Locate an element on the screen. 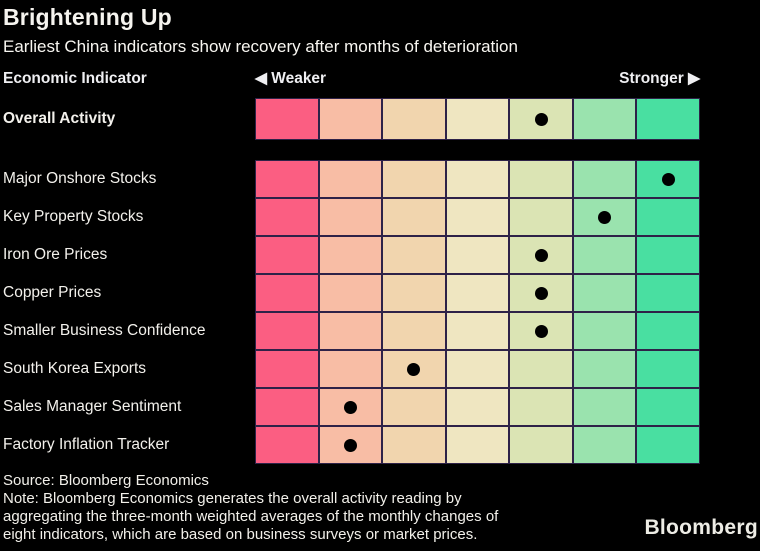 This screenshot has width=760, height=551. table-row: Overall Activity is located at coordinates (381, 119).